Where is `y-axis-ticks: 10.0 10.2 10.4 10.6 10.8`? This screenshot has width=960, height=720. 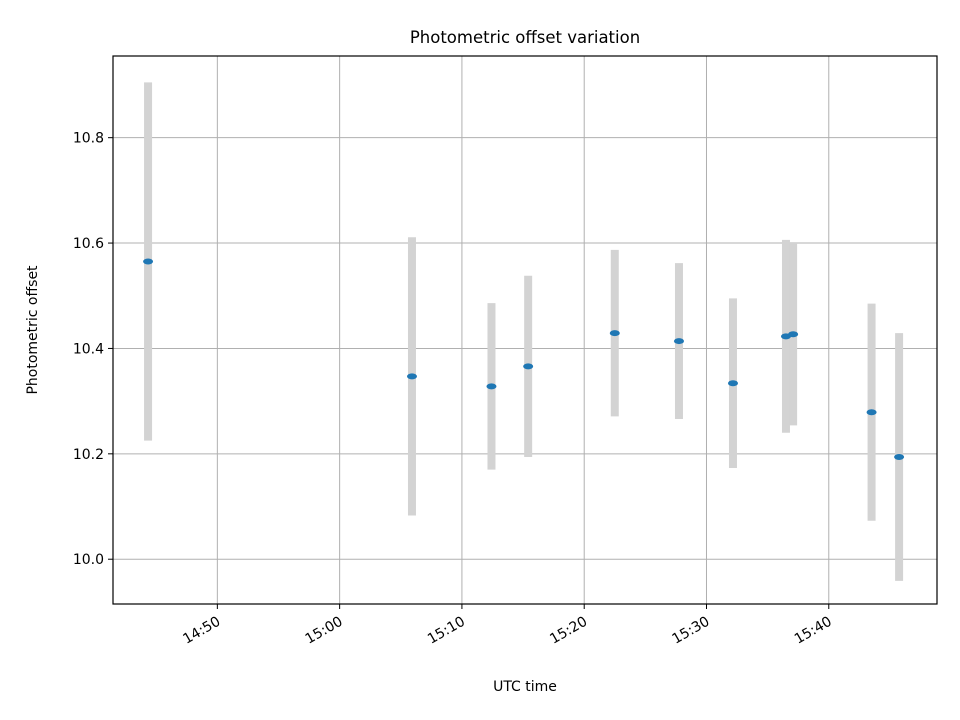 y-axis-ticks: 10.0 10.2 10.4 10.6 10.8 is located at coordinates (93, 349).